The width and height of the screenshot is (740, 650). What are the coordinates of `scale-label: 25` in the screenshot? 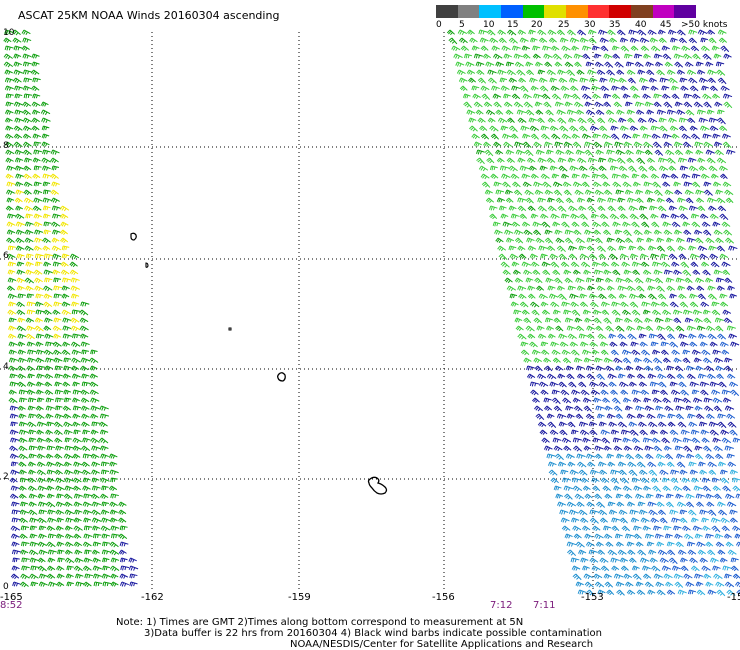 It's located at (564, 25).